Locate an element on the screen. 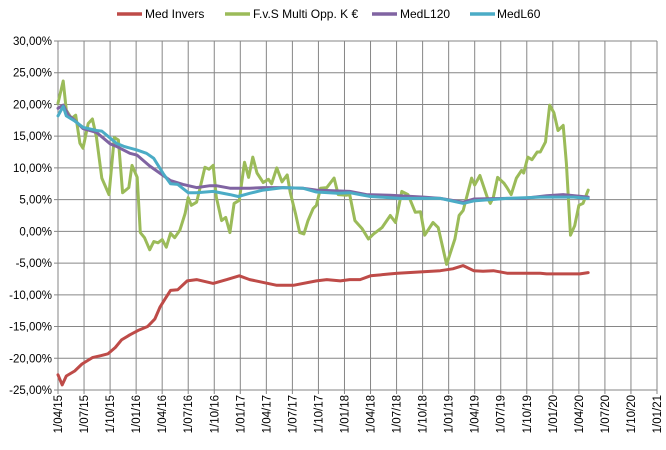 The image size is (666, 450). x-tick-label: 1/01/21 is located at coordinates (658, 414).